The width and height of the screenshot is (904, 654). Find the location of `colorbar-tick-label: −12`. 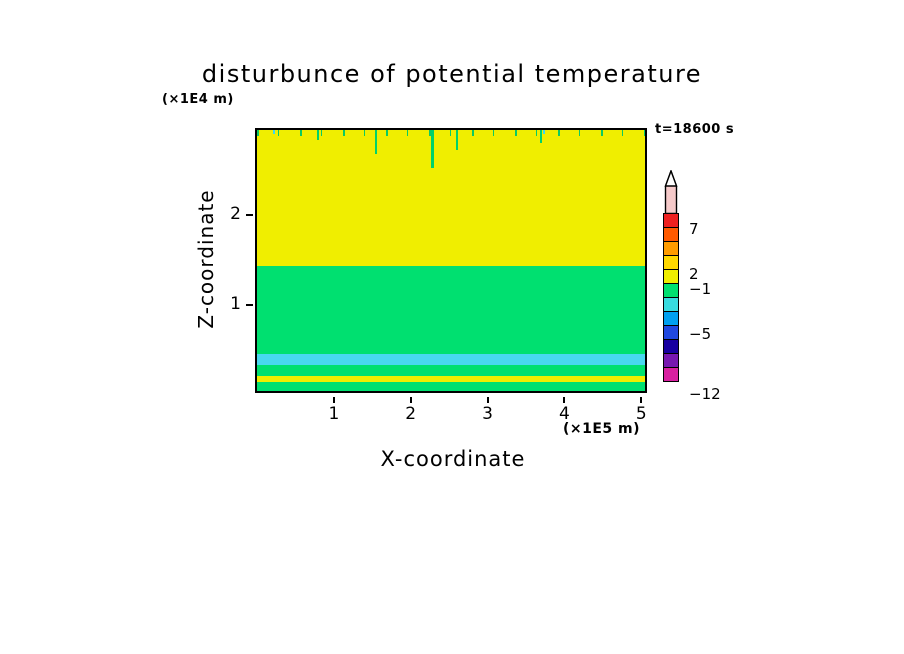

colorbar-tick-label: −12 is located at coordinates (705, 394).